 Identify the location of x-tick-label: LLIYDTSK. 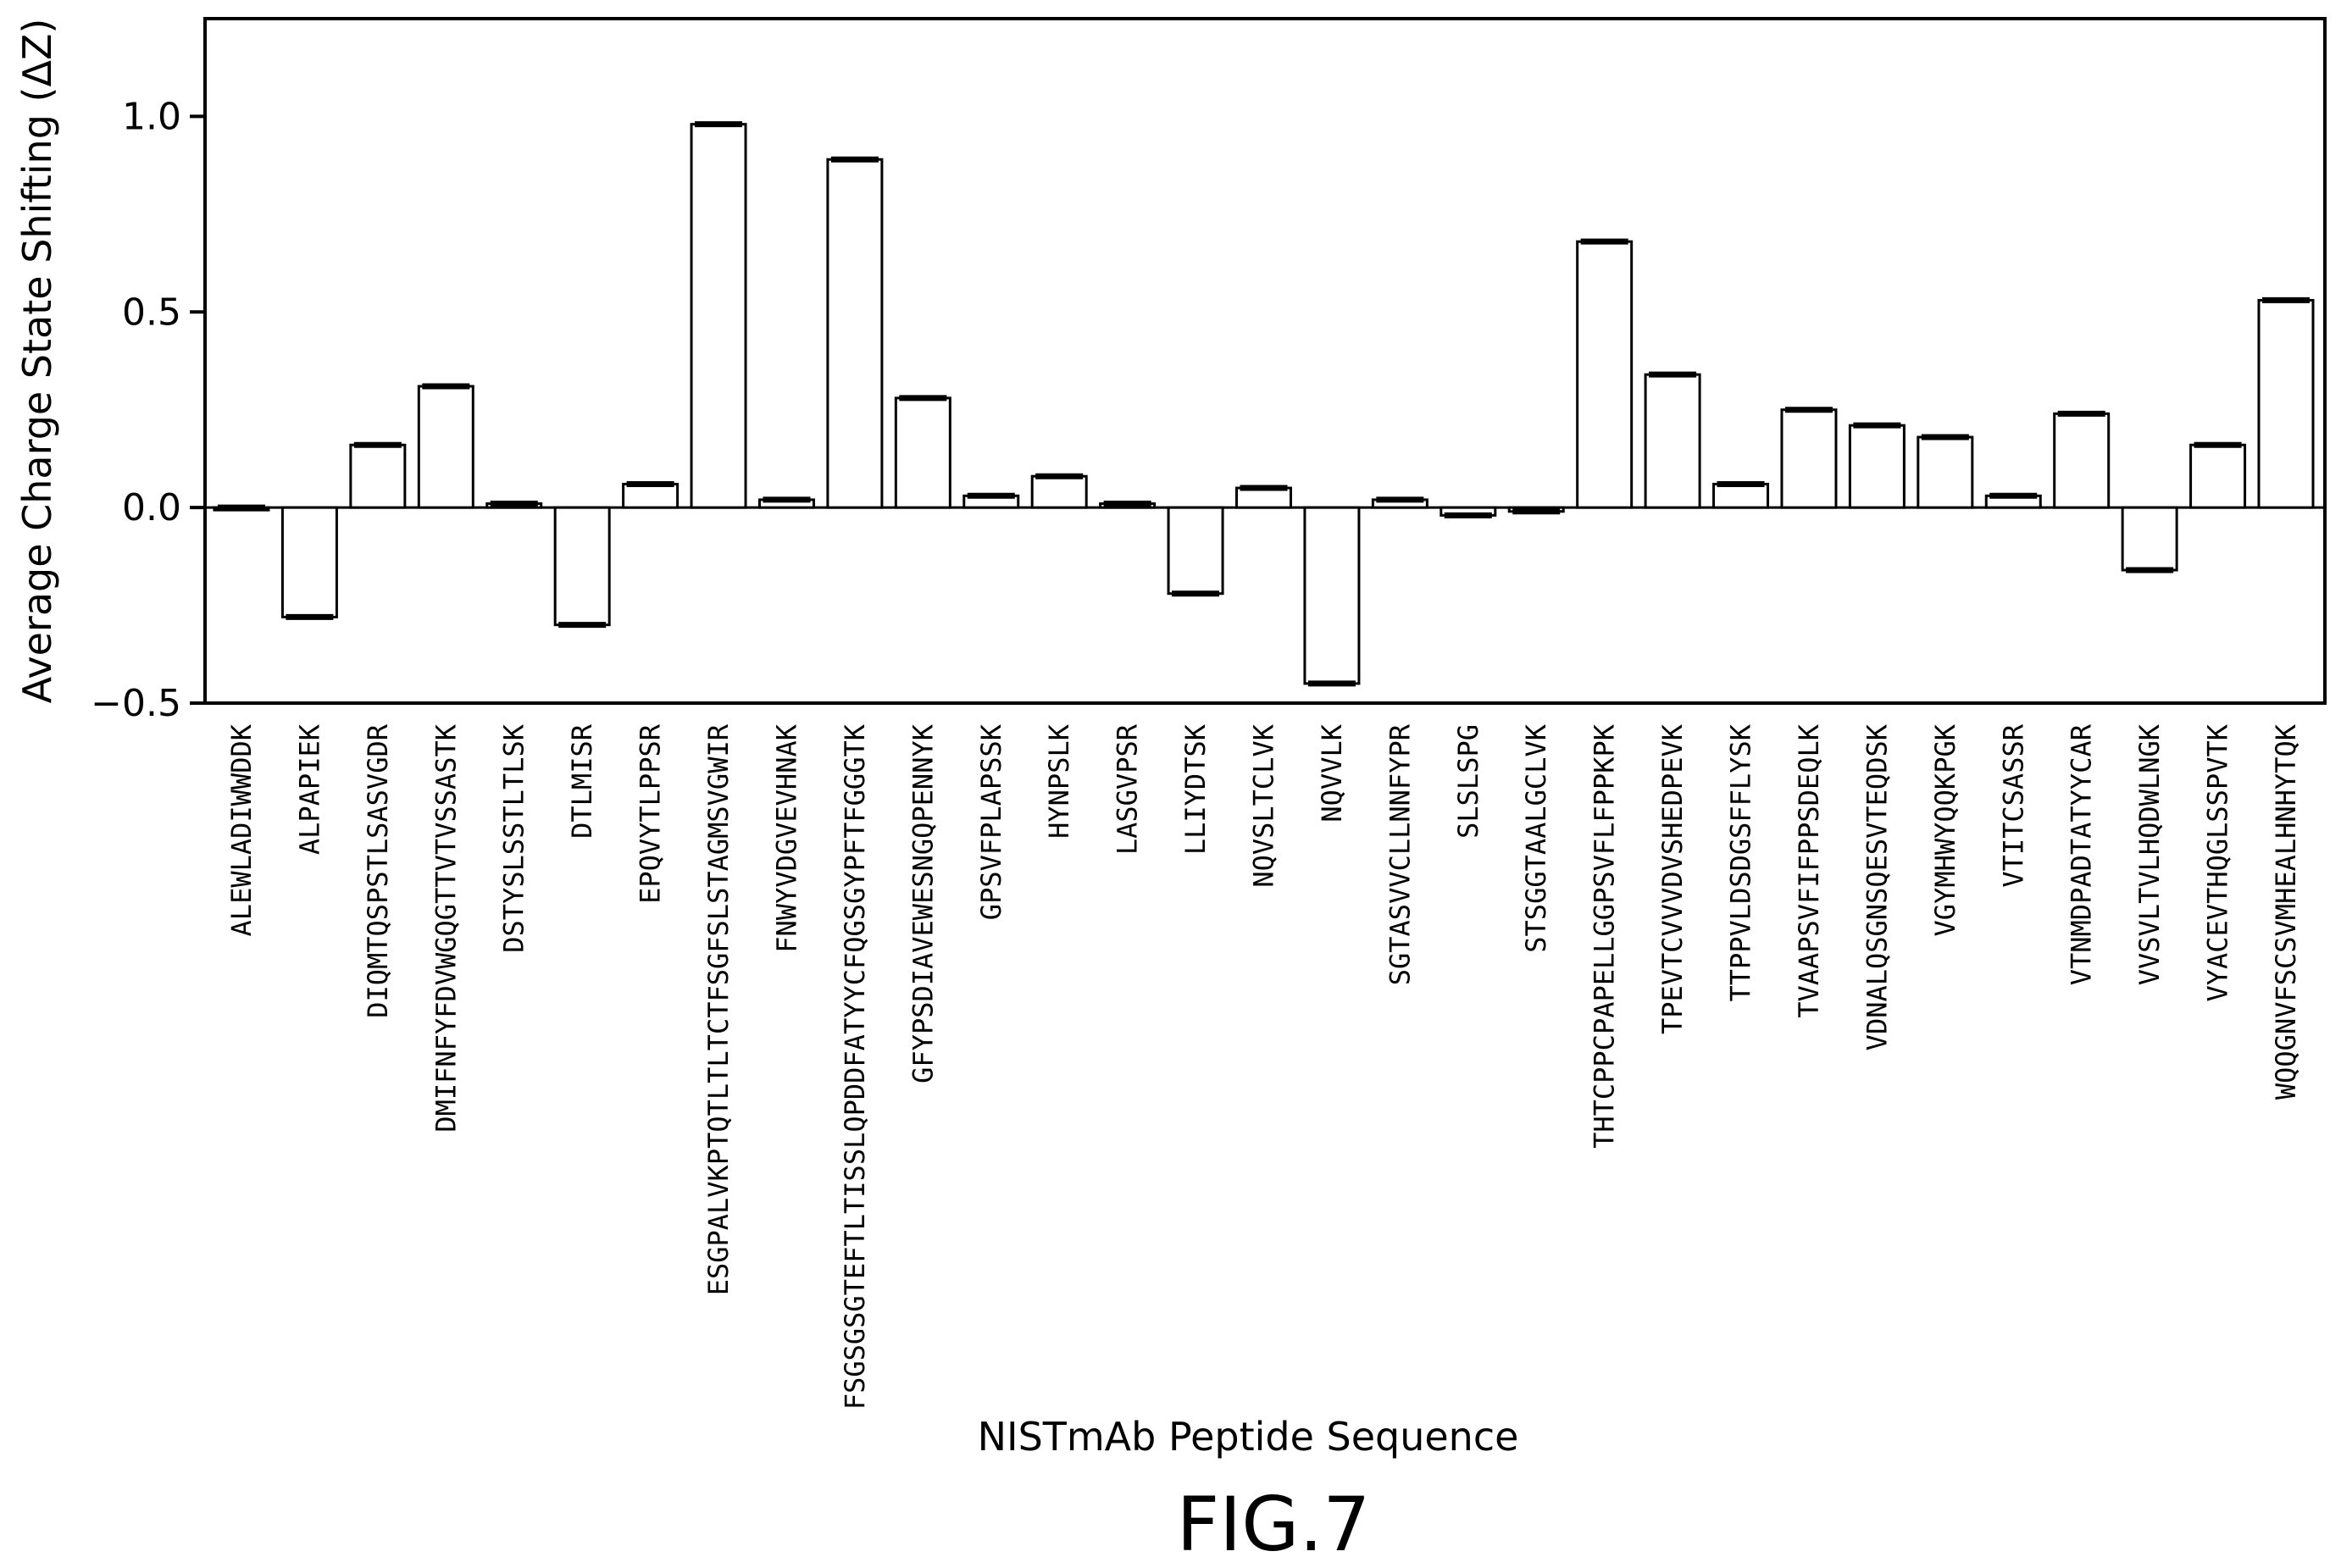
(1195, 789).